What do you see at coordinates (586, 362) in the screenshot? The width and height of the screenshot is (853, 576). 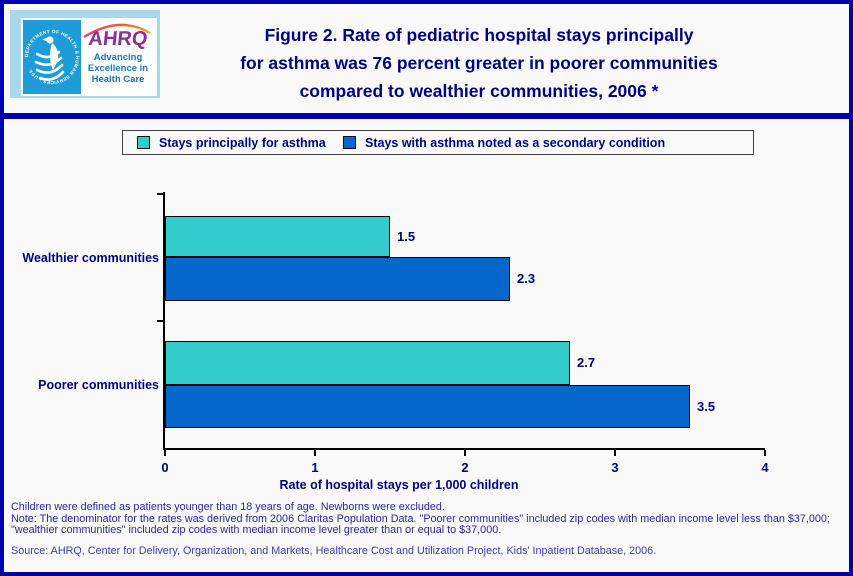 I see `bar-value-label: 2.7` at bounding box center [586, 362].